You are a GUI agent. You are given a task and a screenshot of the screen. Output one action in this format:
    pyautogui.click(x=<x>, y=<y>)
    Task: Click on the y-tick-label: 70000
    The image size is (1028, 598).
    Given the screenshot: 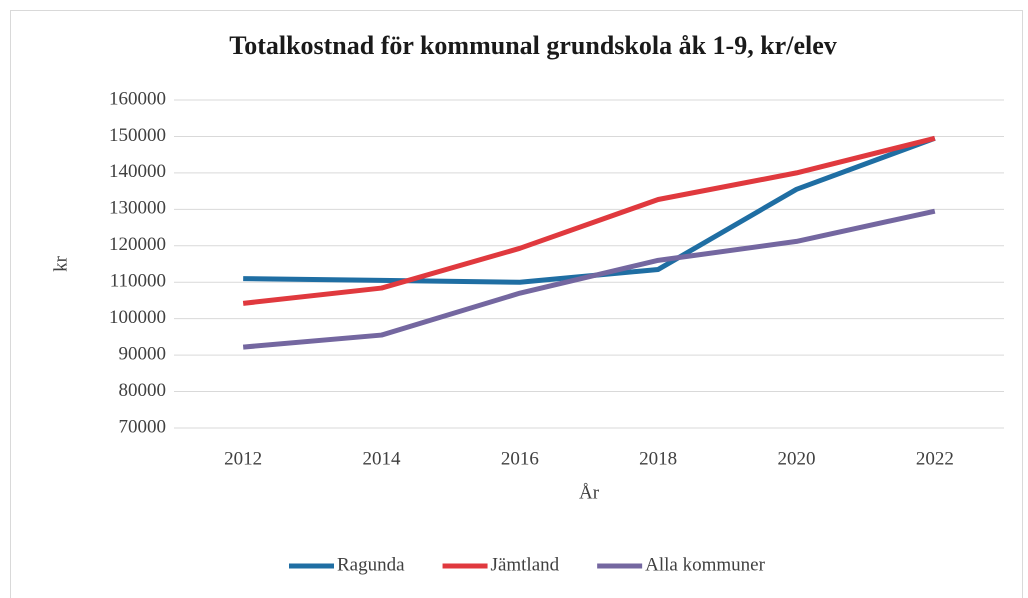 What is the action you would take?
    pyautogui.click(x=143, y=426)
    